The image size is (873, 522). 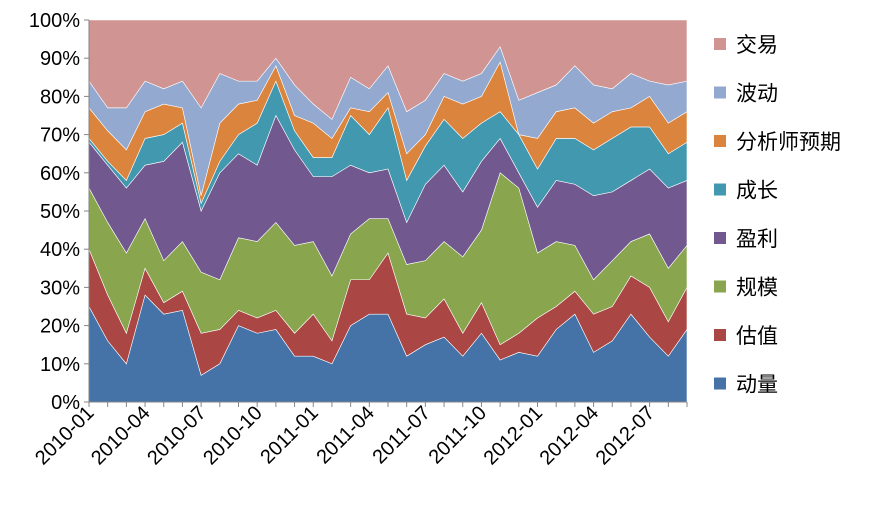 What do you see at coordinates (60, 59) in the screenshot?
I see `y-tick-label: 90%` at bounding box center [60, 59].